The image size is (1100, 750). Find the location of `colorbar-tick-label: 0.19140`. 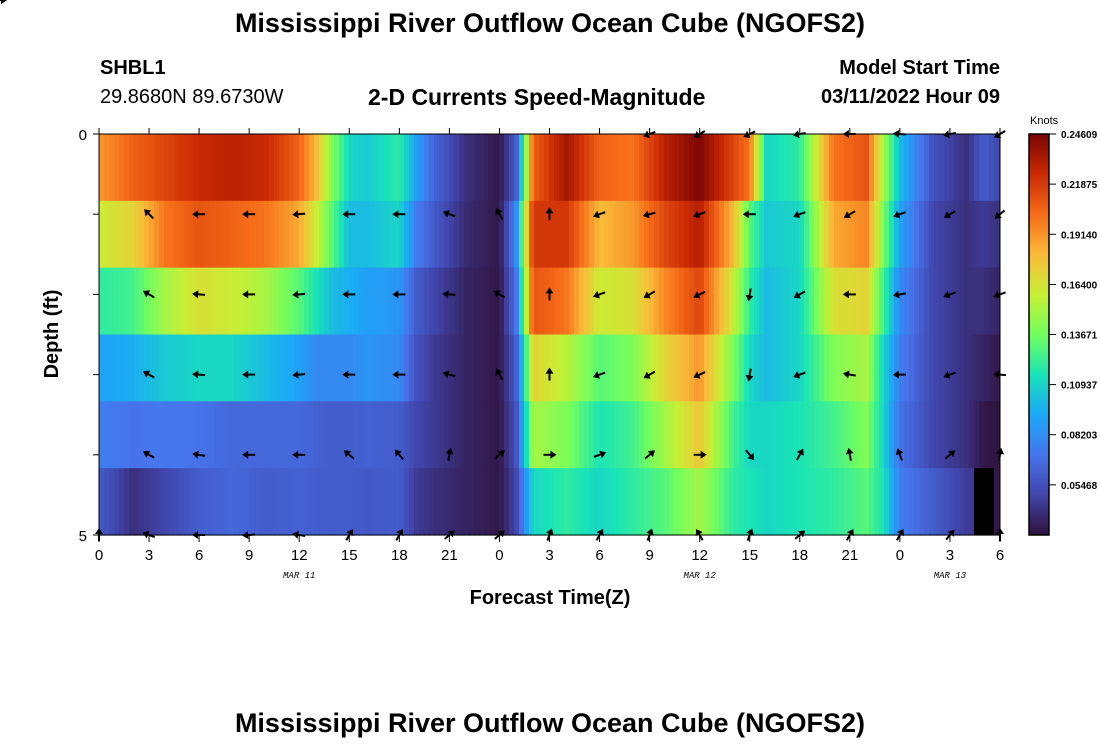

colorbar-tick-label: 0.19140 is located at coordinates (1079, 235).